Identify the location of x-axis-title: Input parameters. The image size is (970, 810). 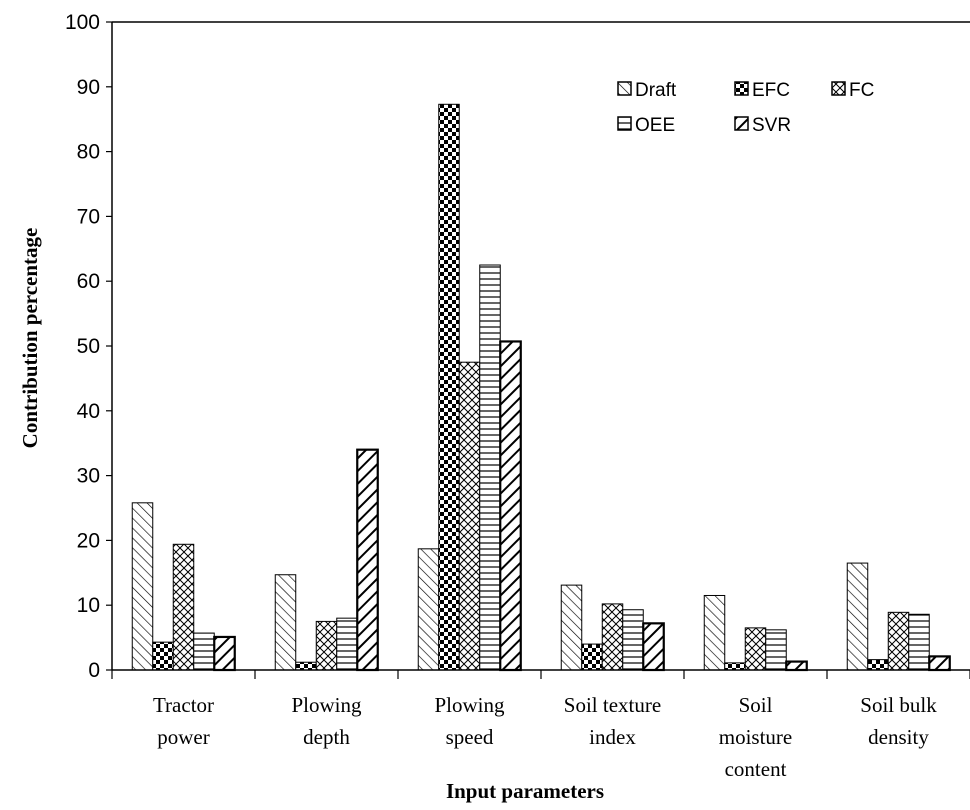
(525, 791).